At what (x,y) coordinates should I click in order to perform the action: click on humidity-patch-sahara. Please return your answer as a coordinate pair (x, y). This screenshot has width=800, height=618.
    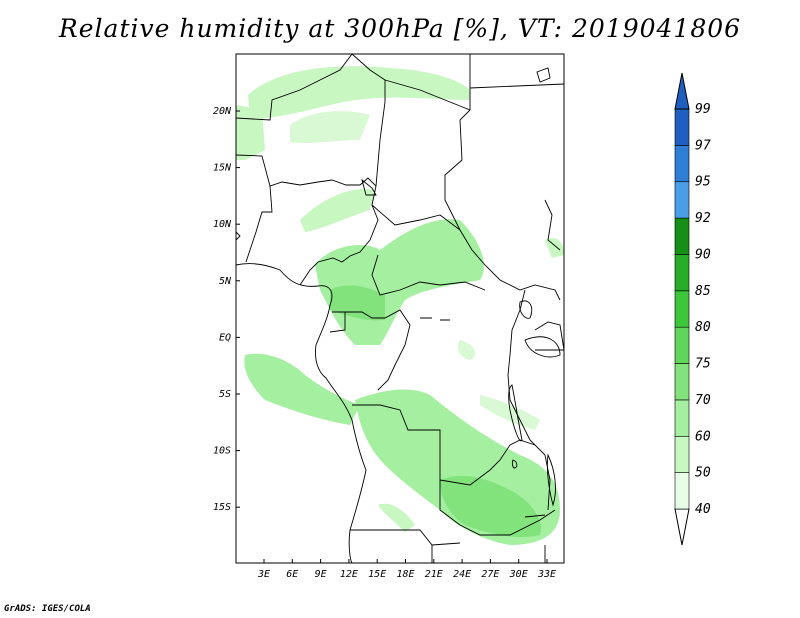
    Looking at the image, I should click on (330, 127).